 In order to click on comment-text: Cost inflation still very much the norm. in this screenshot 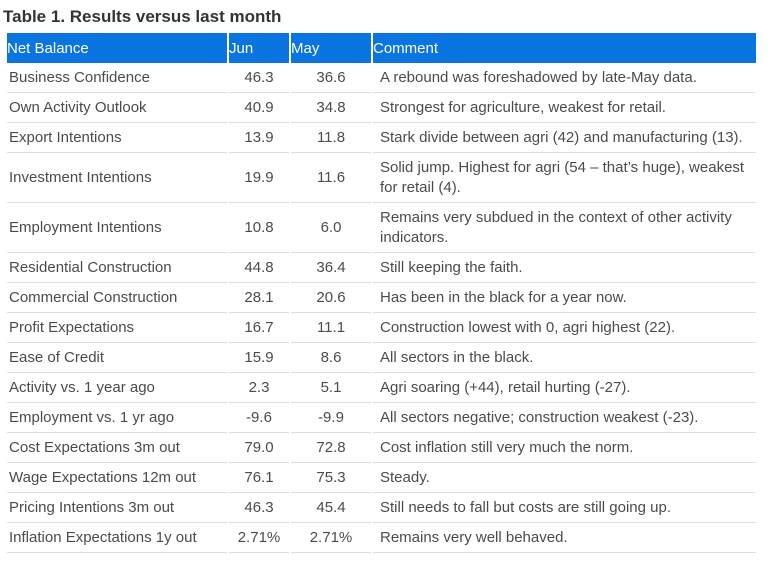, I will do `click(564, 448)`.